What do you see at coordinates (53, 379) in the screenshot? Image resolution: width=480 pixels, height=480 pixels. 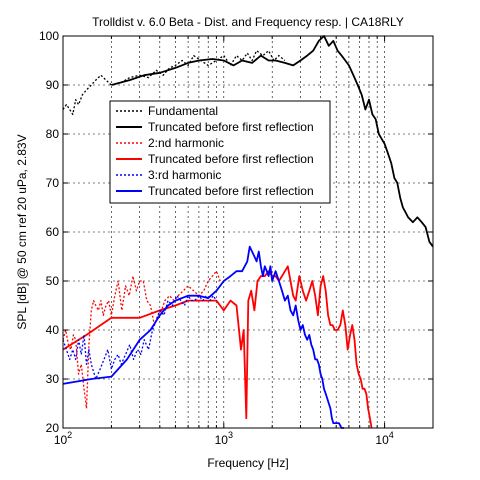 I see `y-tick-label: 30` at bounding box center [53, 379].